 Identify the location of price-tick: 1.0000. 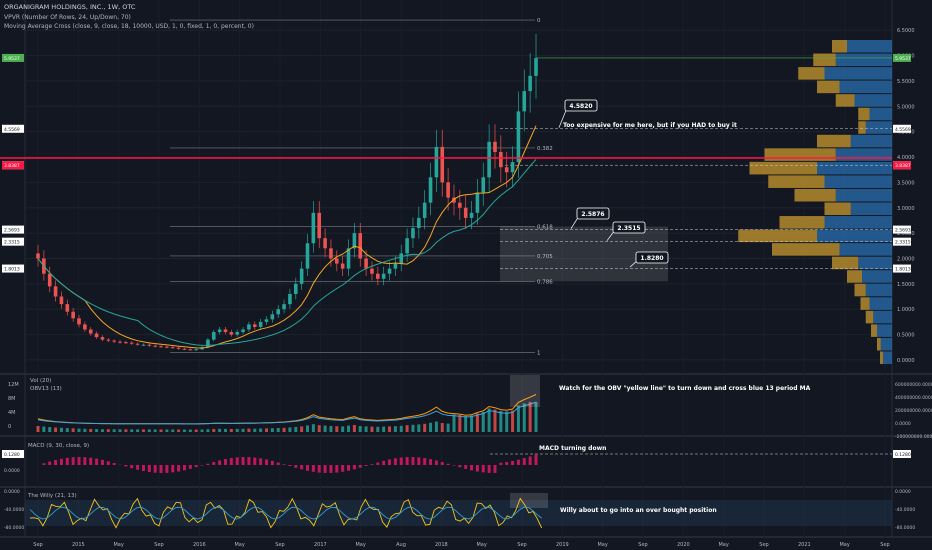
(906, 310).